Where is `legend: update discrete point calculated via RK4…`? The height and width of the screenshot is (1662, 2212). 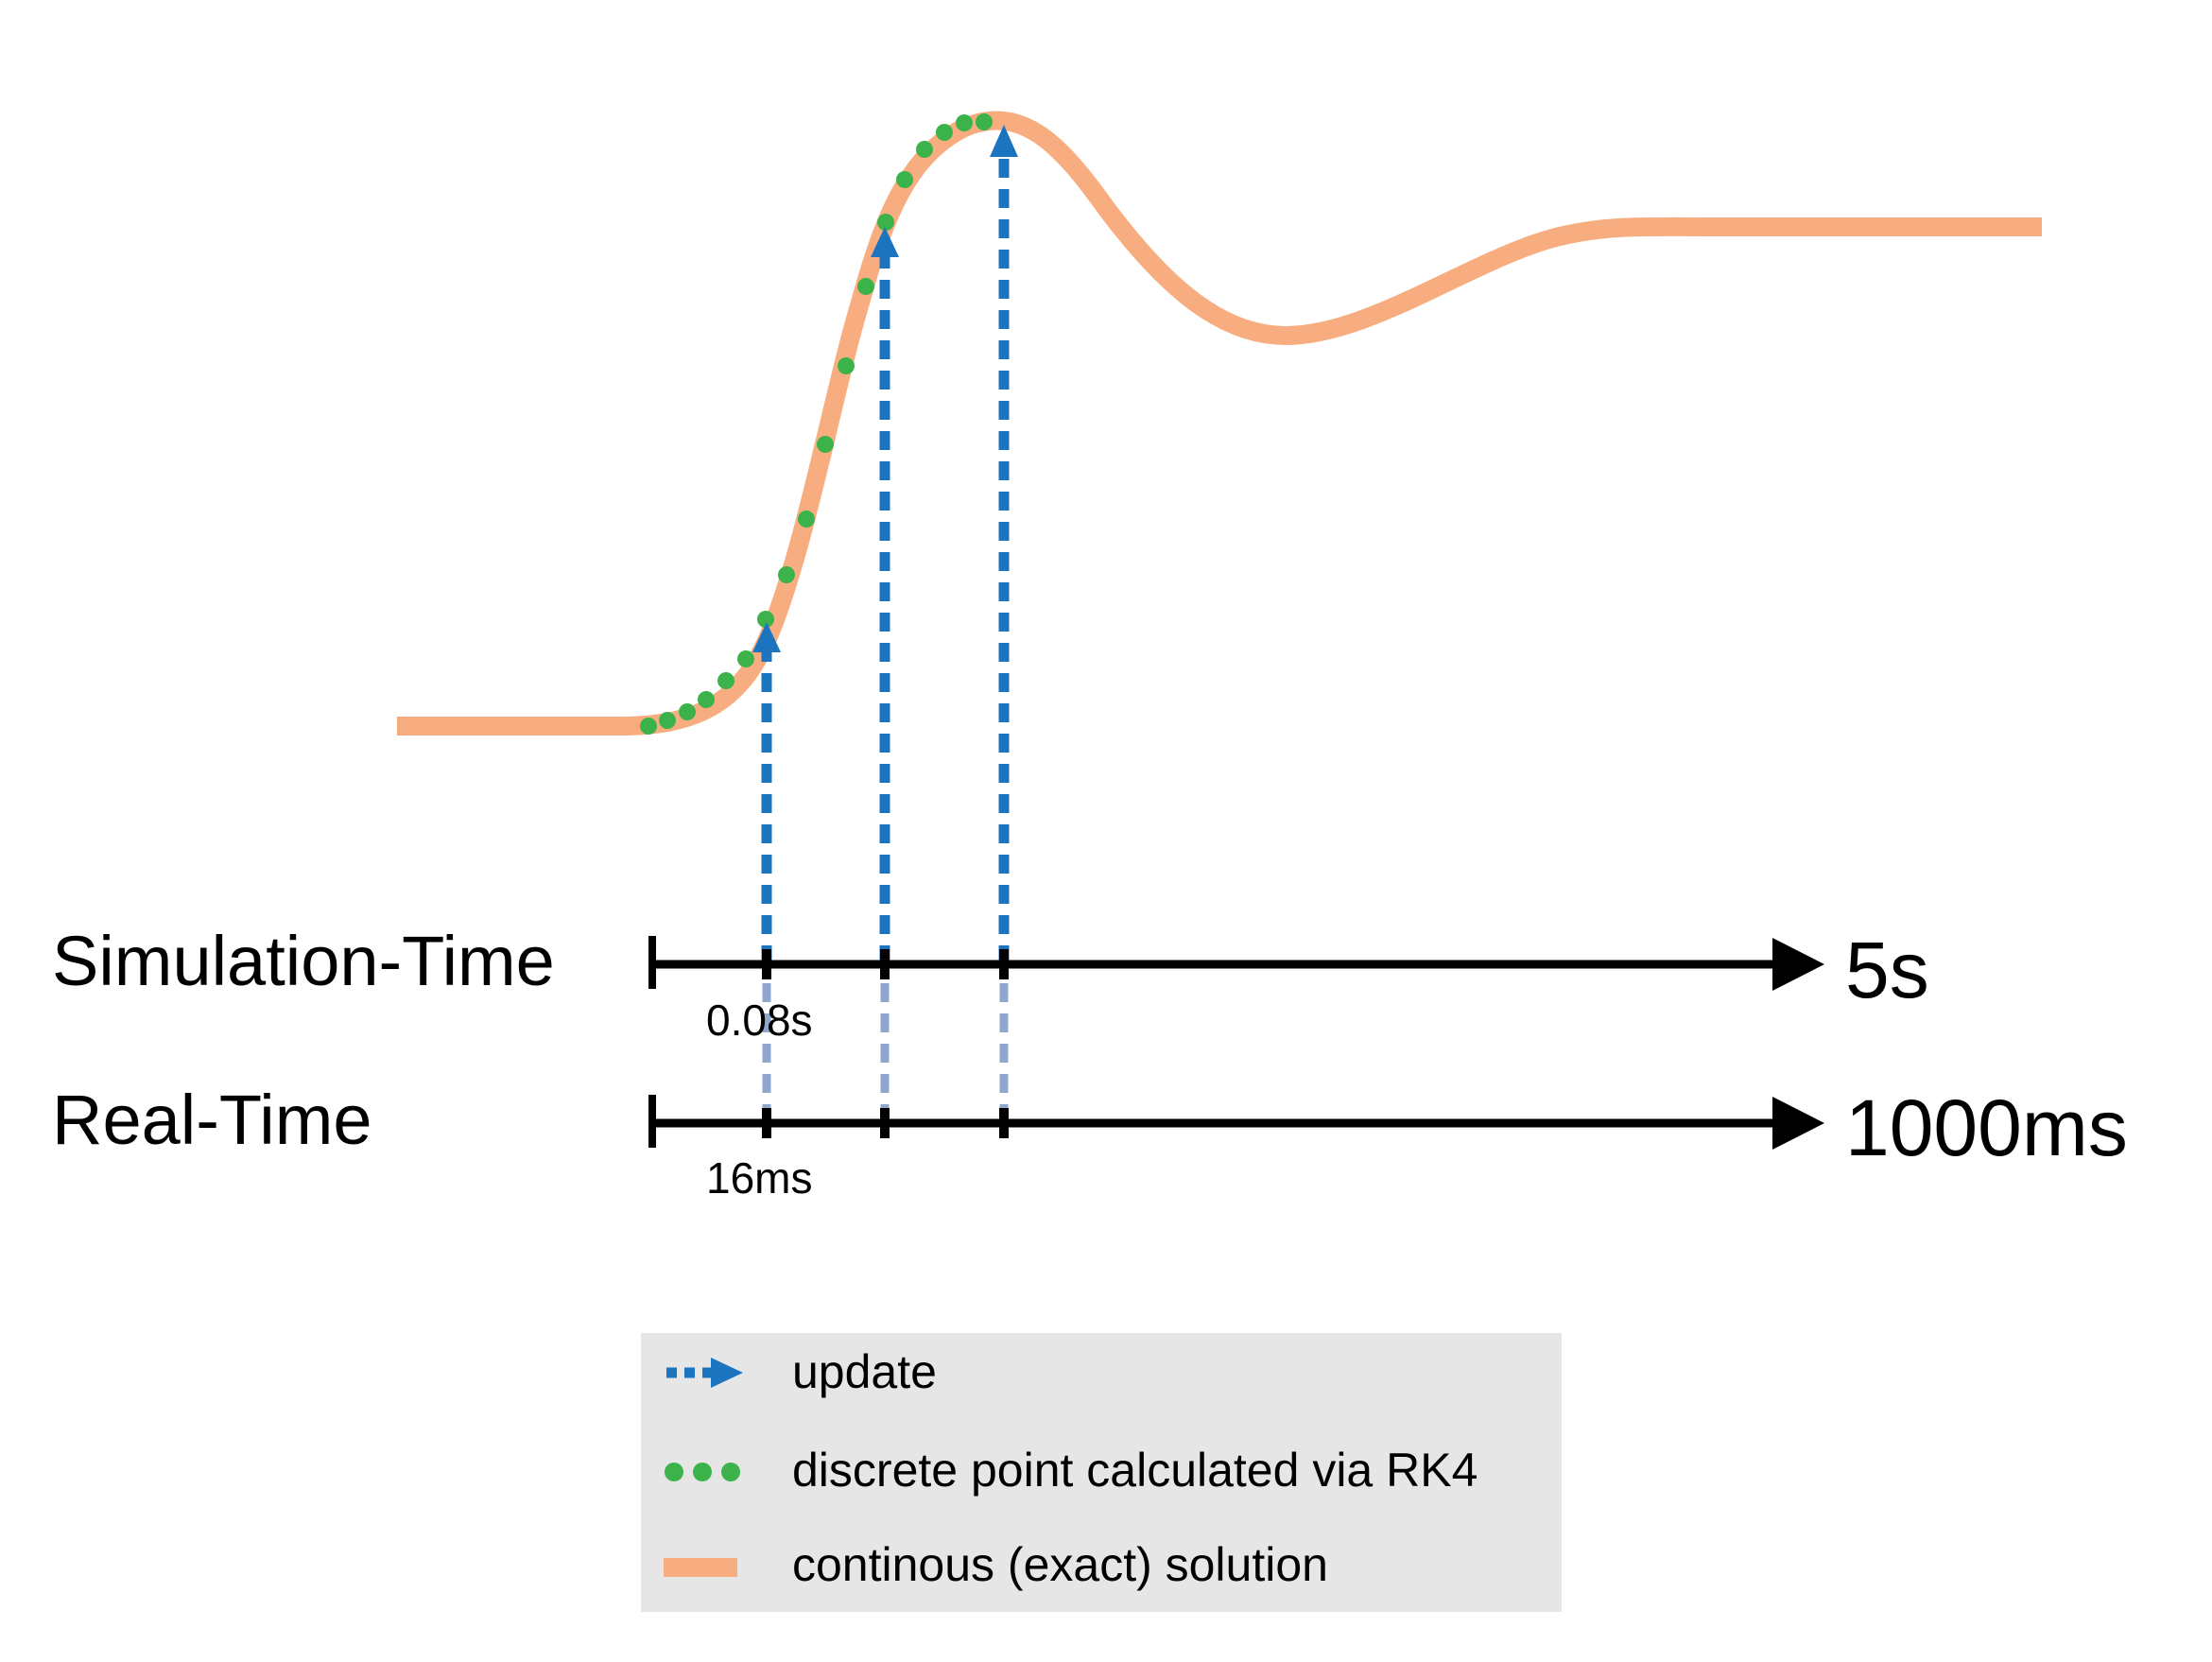 legend: update discrete point calculated via RK4… is located at coordinates (1101, 1472).